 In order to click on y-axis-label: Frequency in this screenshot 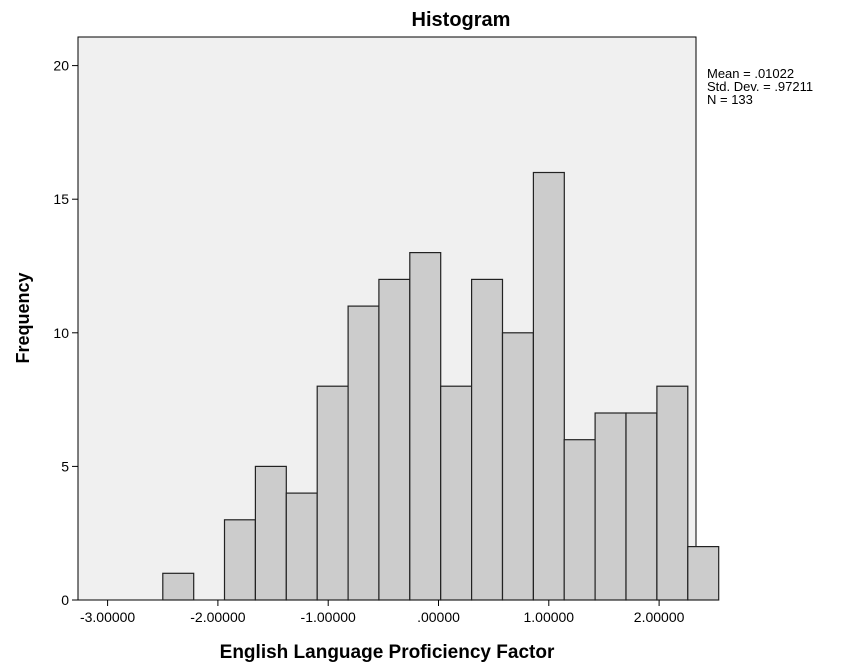, I will do `click(23, 317)`.